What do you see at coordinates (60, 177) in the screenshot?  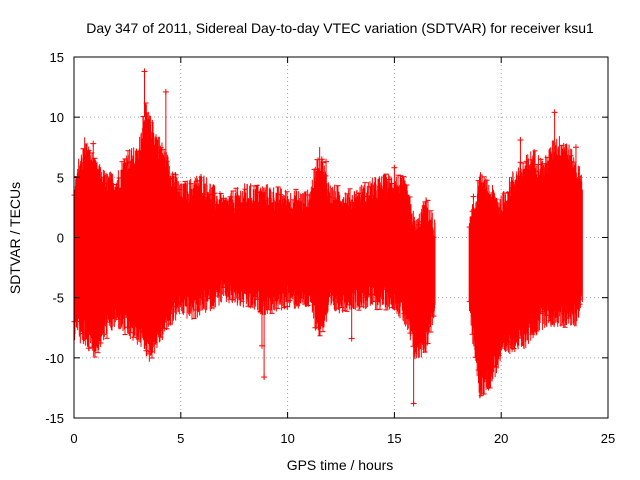 I see `y-tick-label: 5` at bounding box center [60, 177].